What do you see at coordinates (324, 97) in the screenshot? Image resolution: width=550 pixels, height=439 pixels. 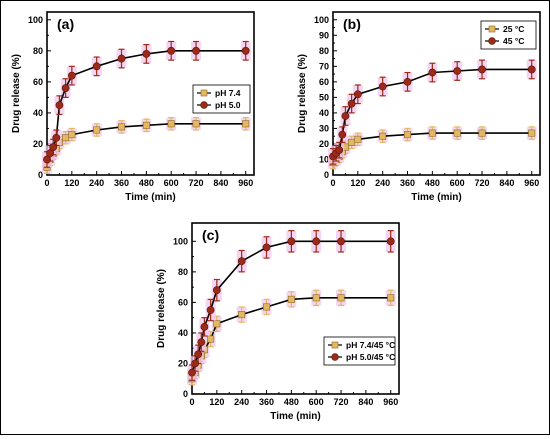 I see `y-tick-label: 50` at bounding box center [324, 97].